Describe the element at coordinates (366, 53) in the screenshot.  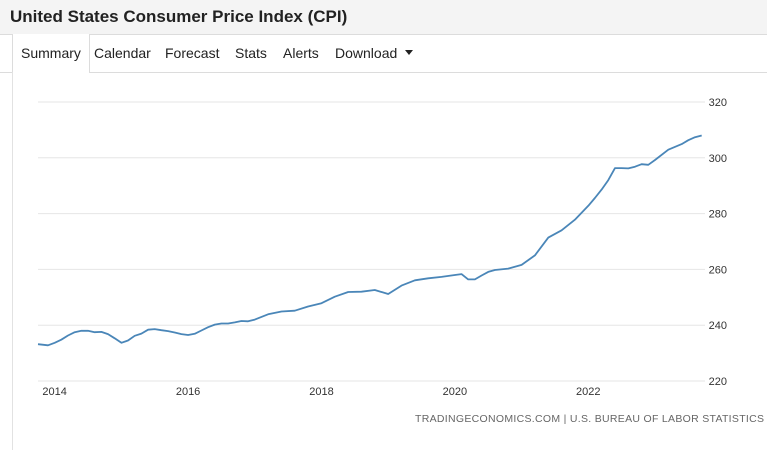
I see `tab-download-label: Download` at that location.